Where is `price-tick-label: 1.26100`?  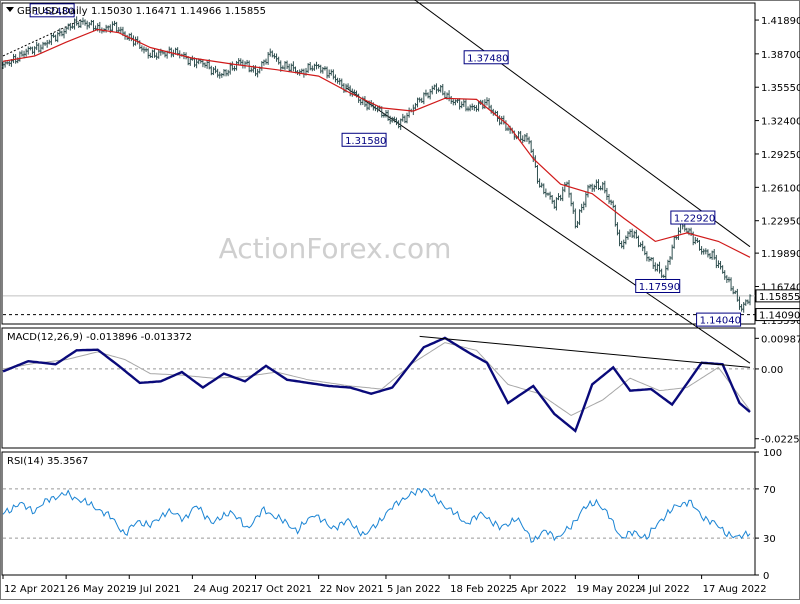 price-tick-label: 1.26100 is located at coordinates (780, 188).